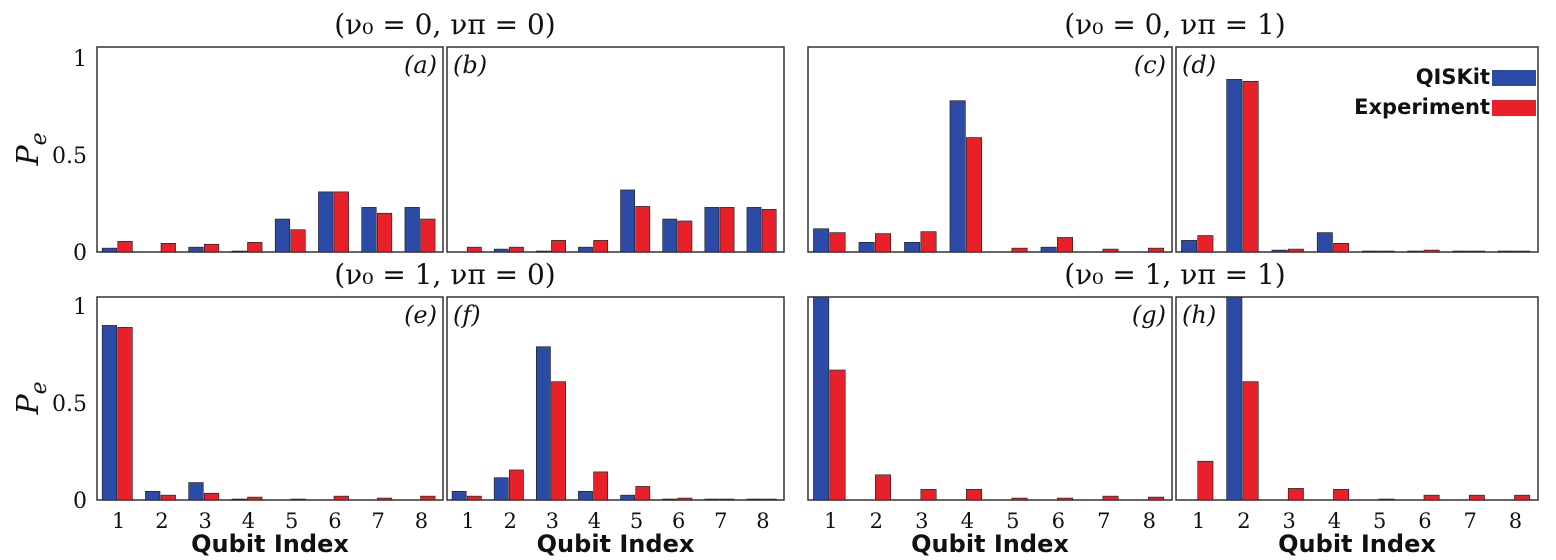 This screenshot has width=1556, height=560. What do you see at coordinates (1453, 77) in the screenshot?
I see `legend-label-qiskit: QISKit` at bounding box center [1453, 77].